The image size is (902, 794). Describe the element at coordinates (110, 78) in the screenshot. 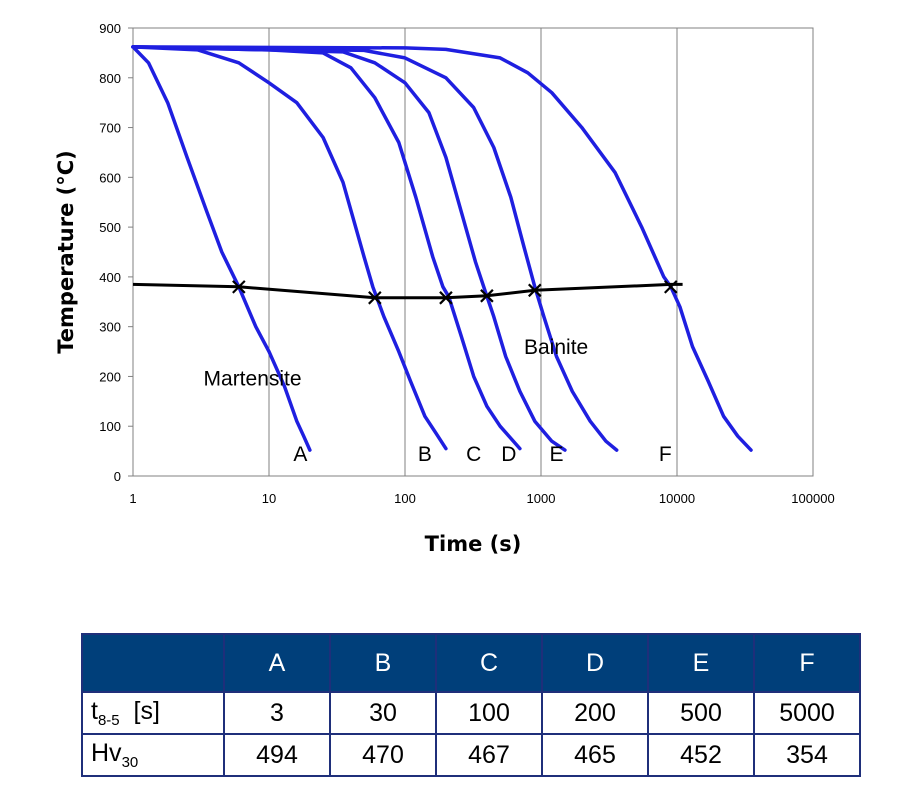

I see `y-tick-label: 800` at that location.